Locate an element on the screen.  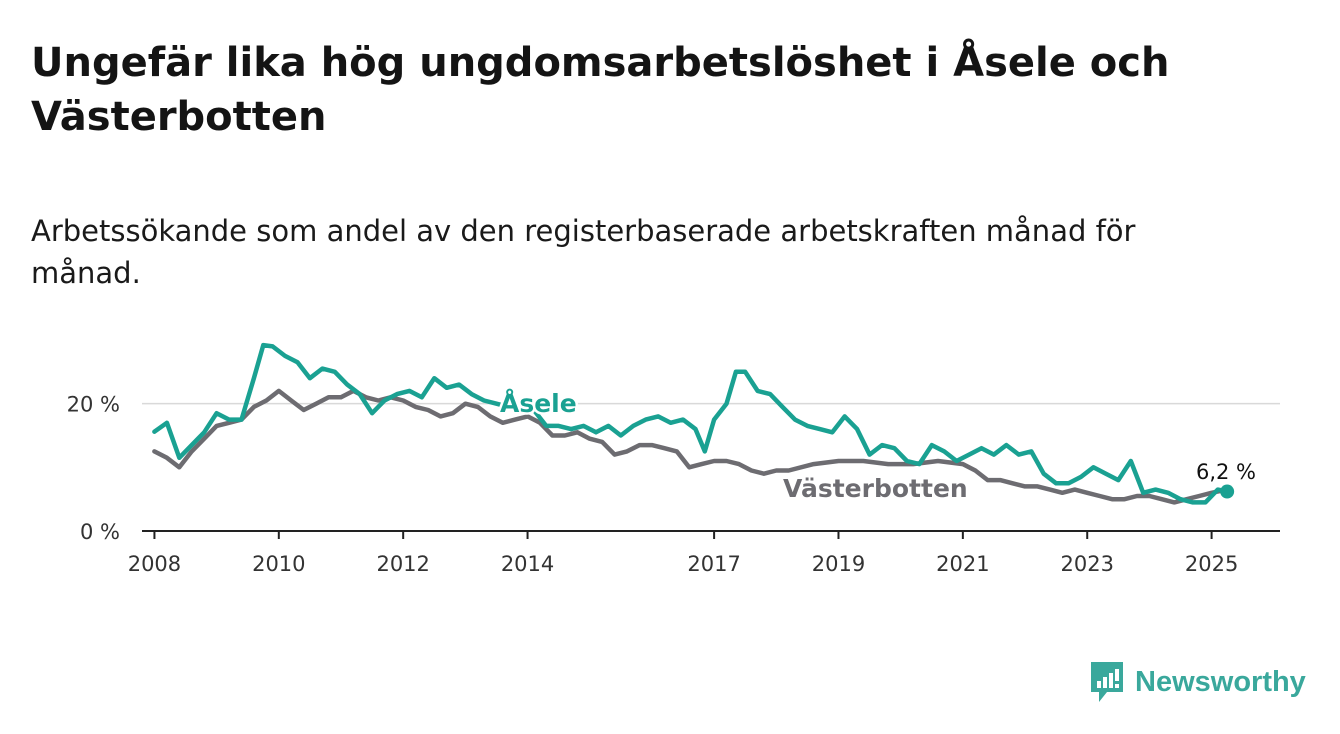
brand: Newsworthy is located at coordinates (1197, 682).